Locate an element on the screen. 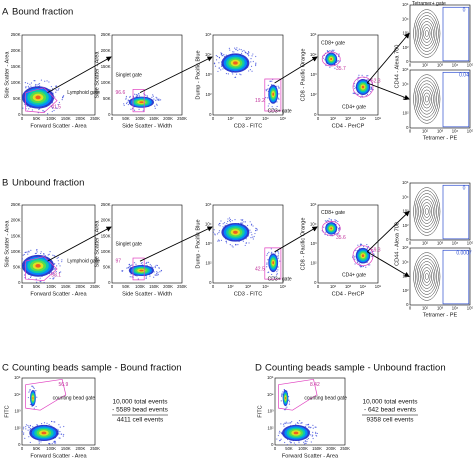  gate-label: Singlet gate is located at coordinates (129, 244).